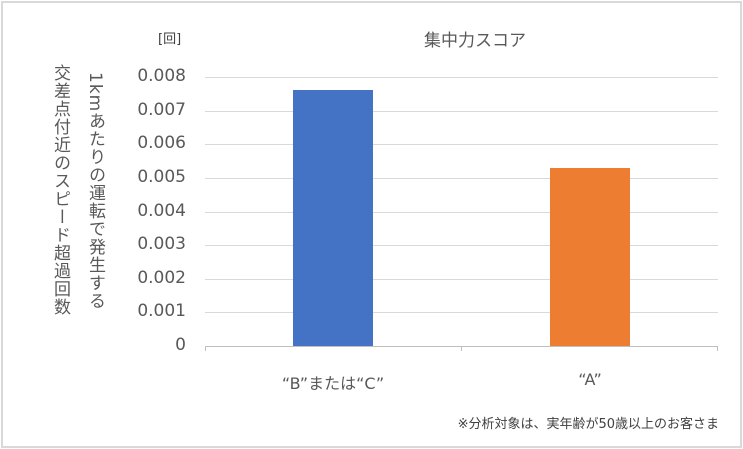 The width and height of the screenshot is (743, 449). What do you see at coordinates (170, 39) in the screenshot?
I see `y-axis-unit: [回]` at bounding box center [170, 39].